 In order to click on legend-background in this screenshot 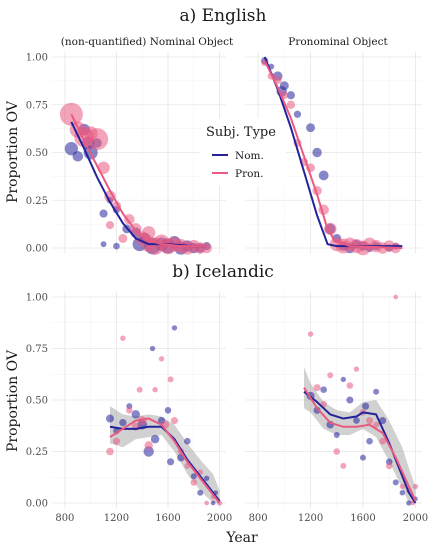, I will do `click(243, 152)`.